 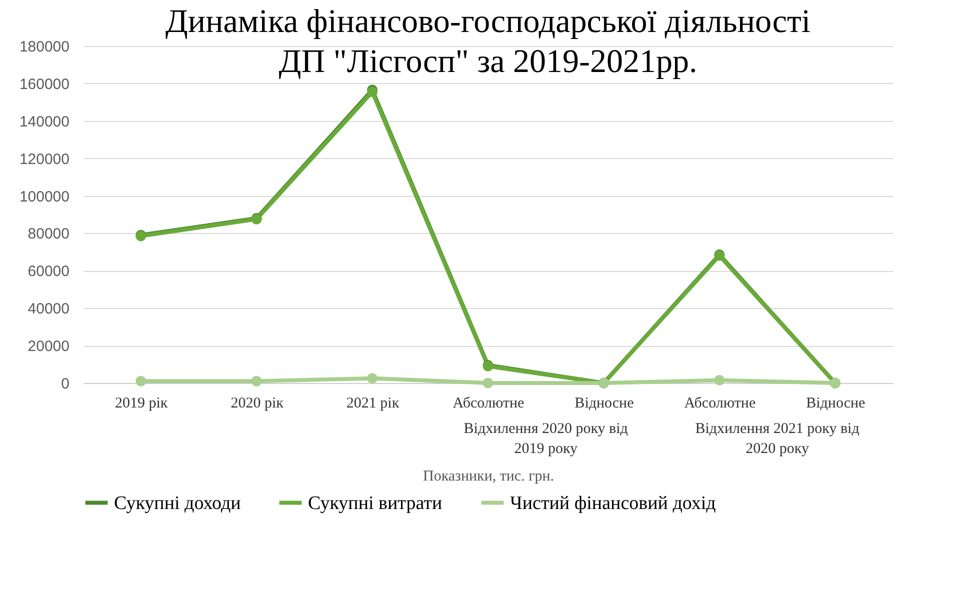 I want to click on y-tick-label: 0, so click(x=65, y=384).